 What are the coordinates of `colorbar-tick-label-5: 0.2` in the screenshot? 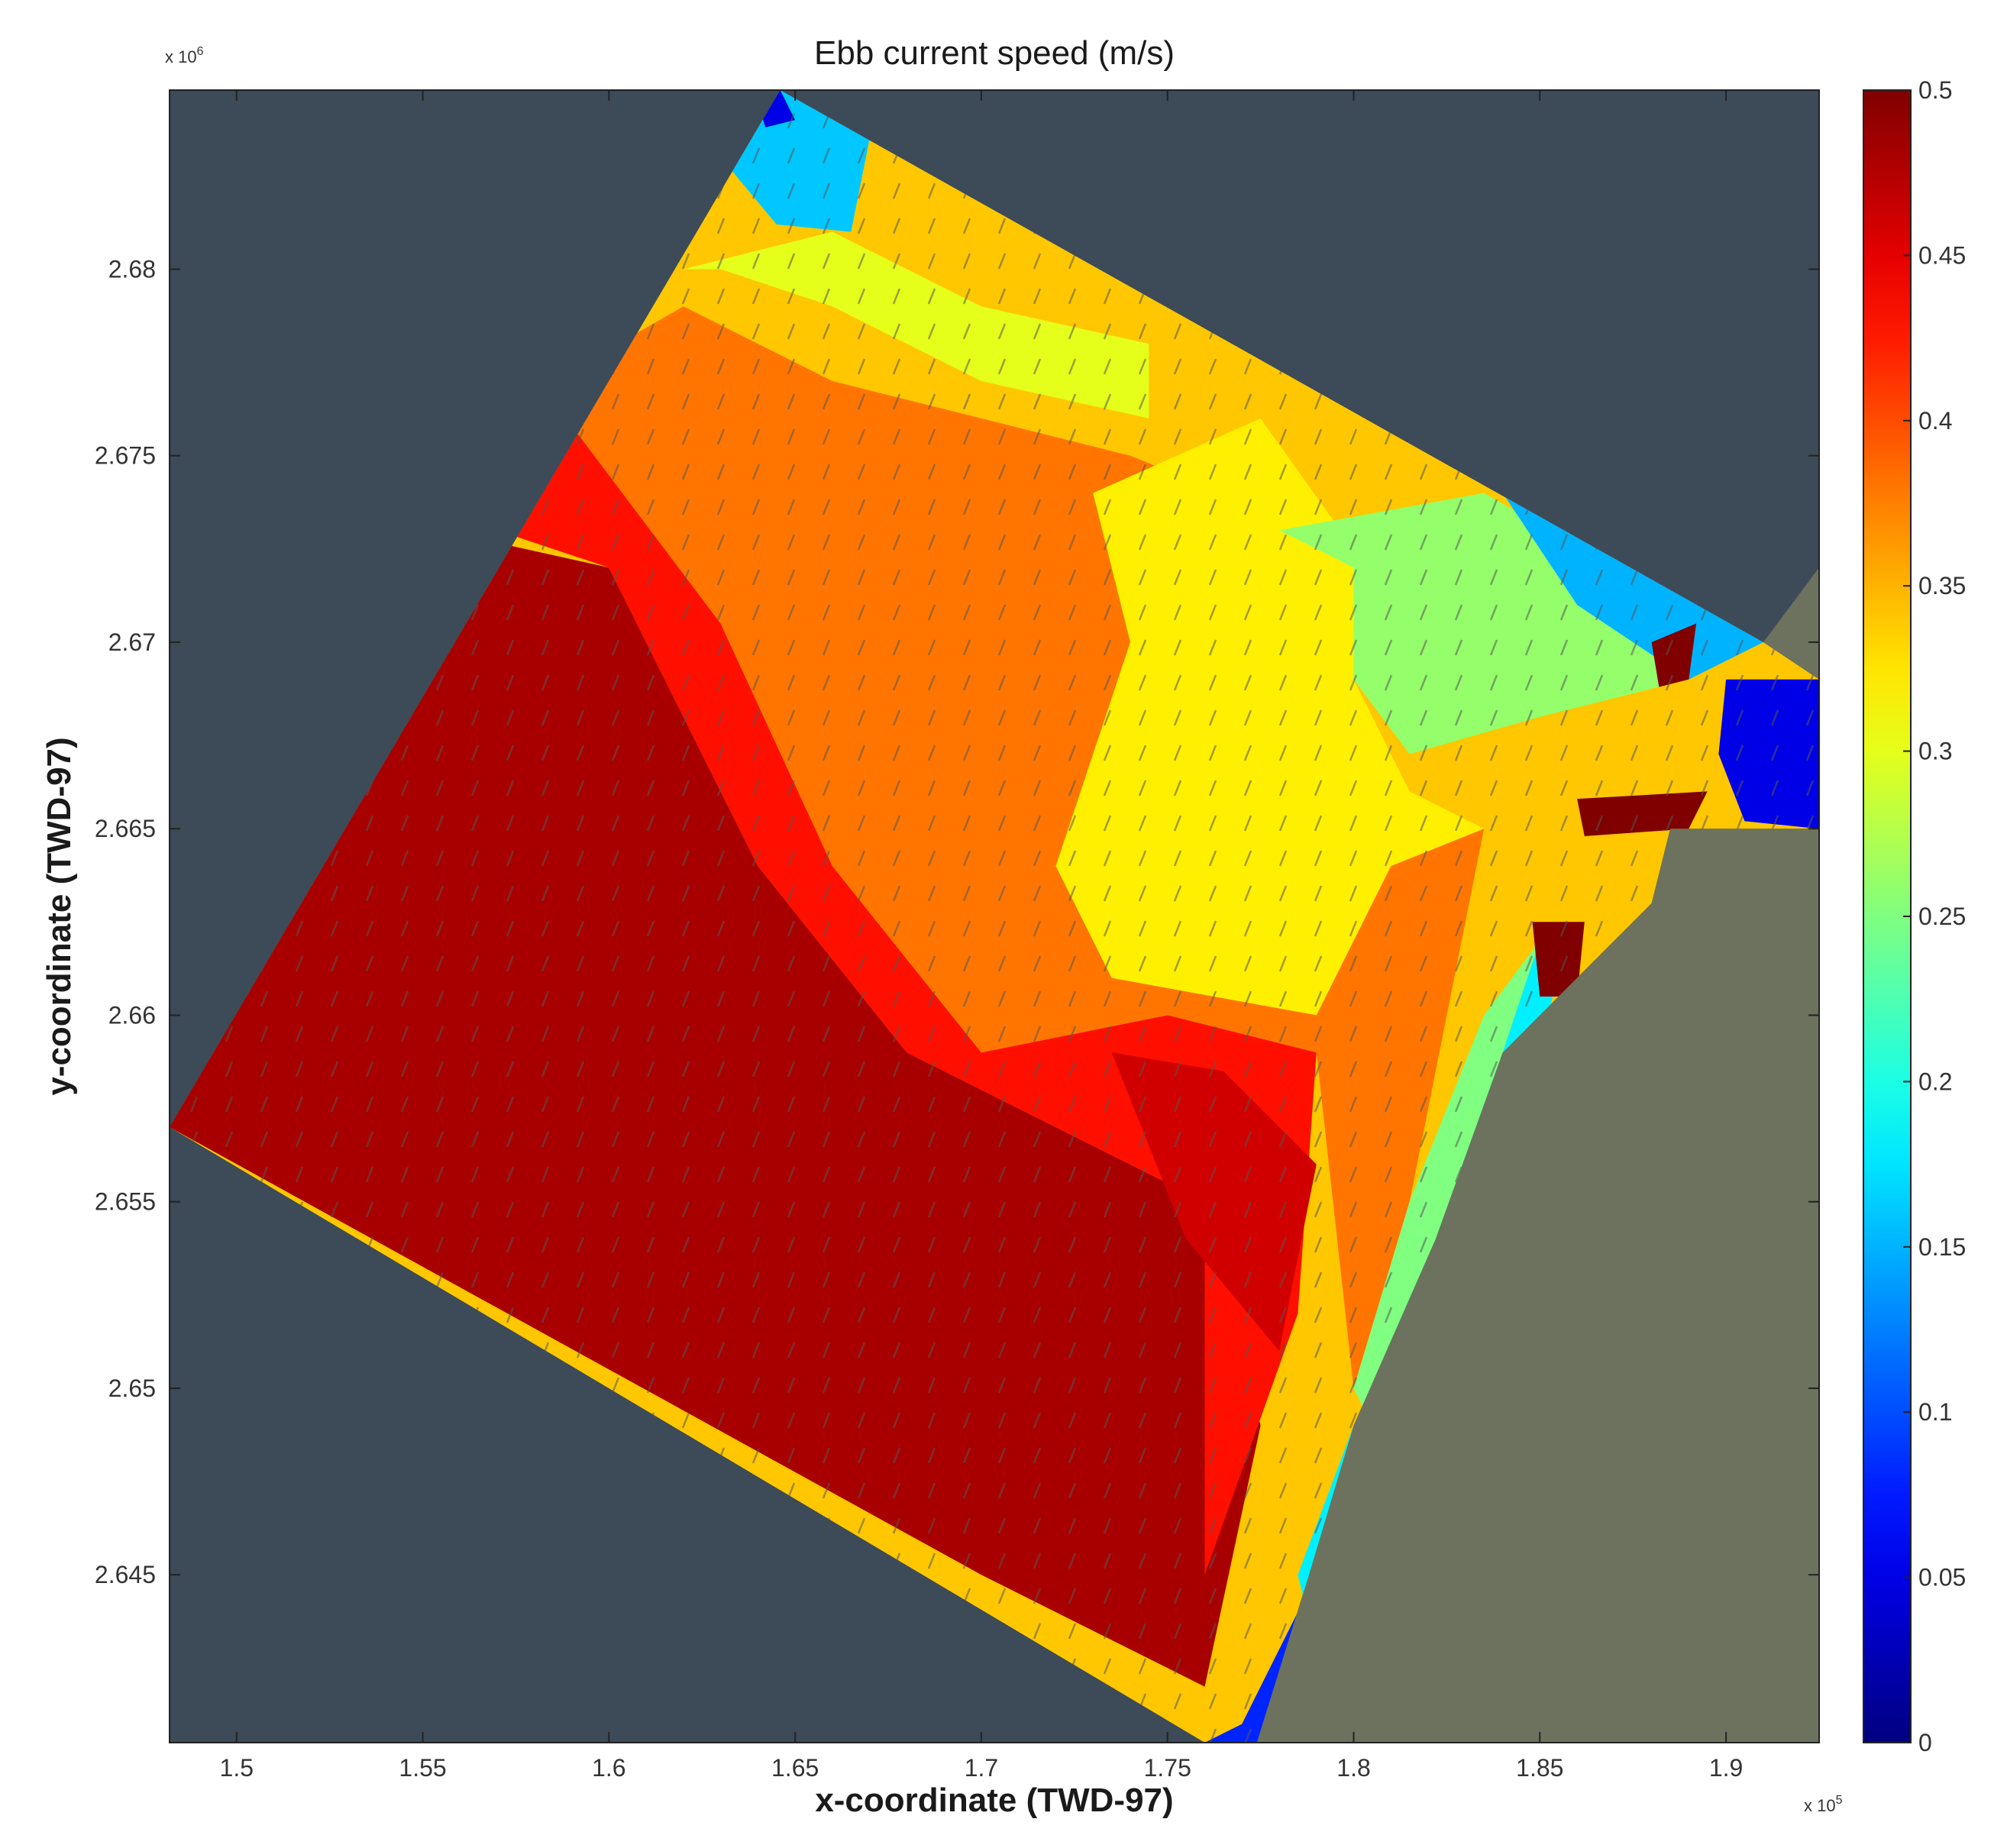 It's located at (1935, 1081).